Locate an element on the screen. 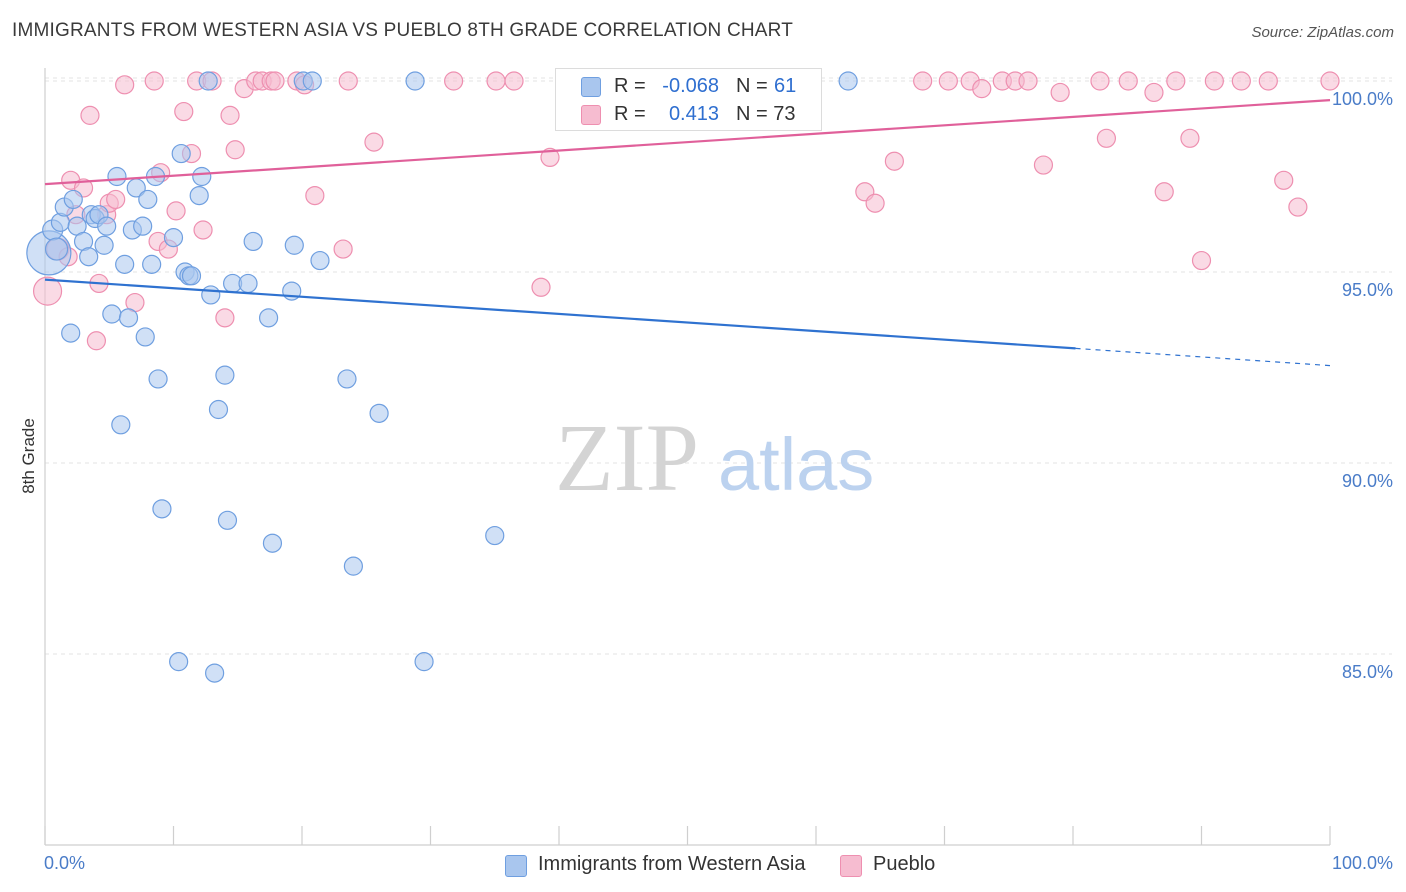 Image resolution: width=1406 pixels, height=892 pixels. stats-legend: R = -0.068 N = 61 R = 0.413 N = 73 is located at coordinates (688, 99).